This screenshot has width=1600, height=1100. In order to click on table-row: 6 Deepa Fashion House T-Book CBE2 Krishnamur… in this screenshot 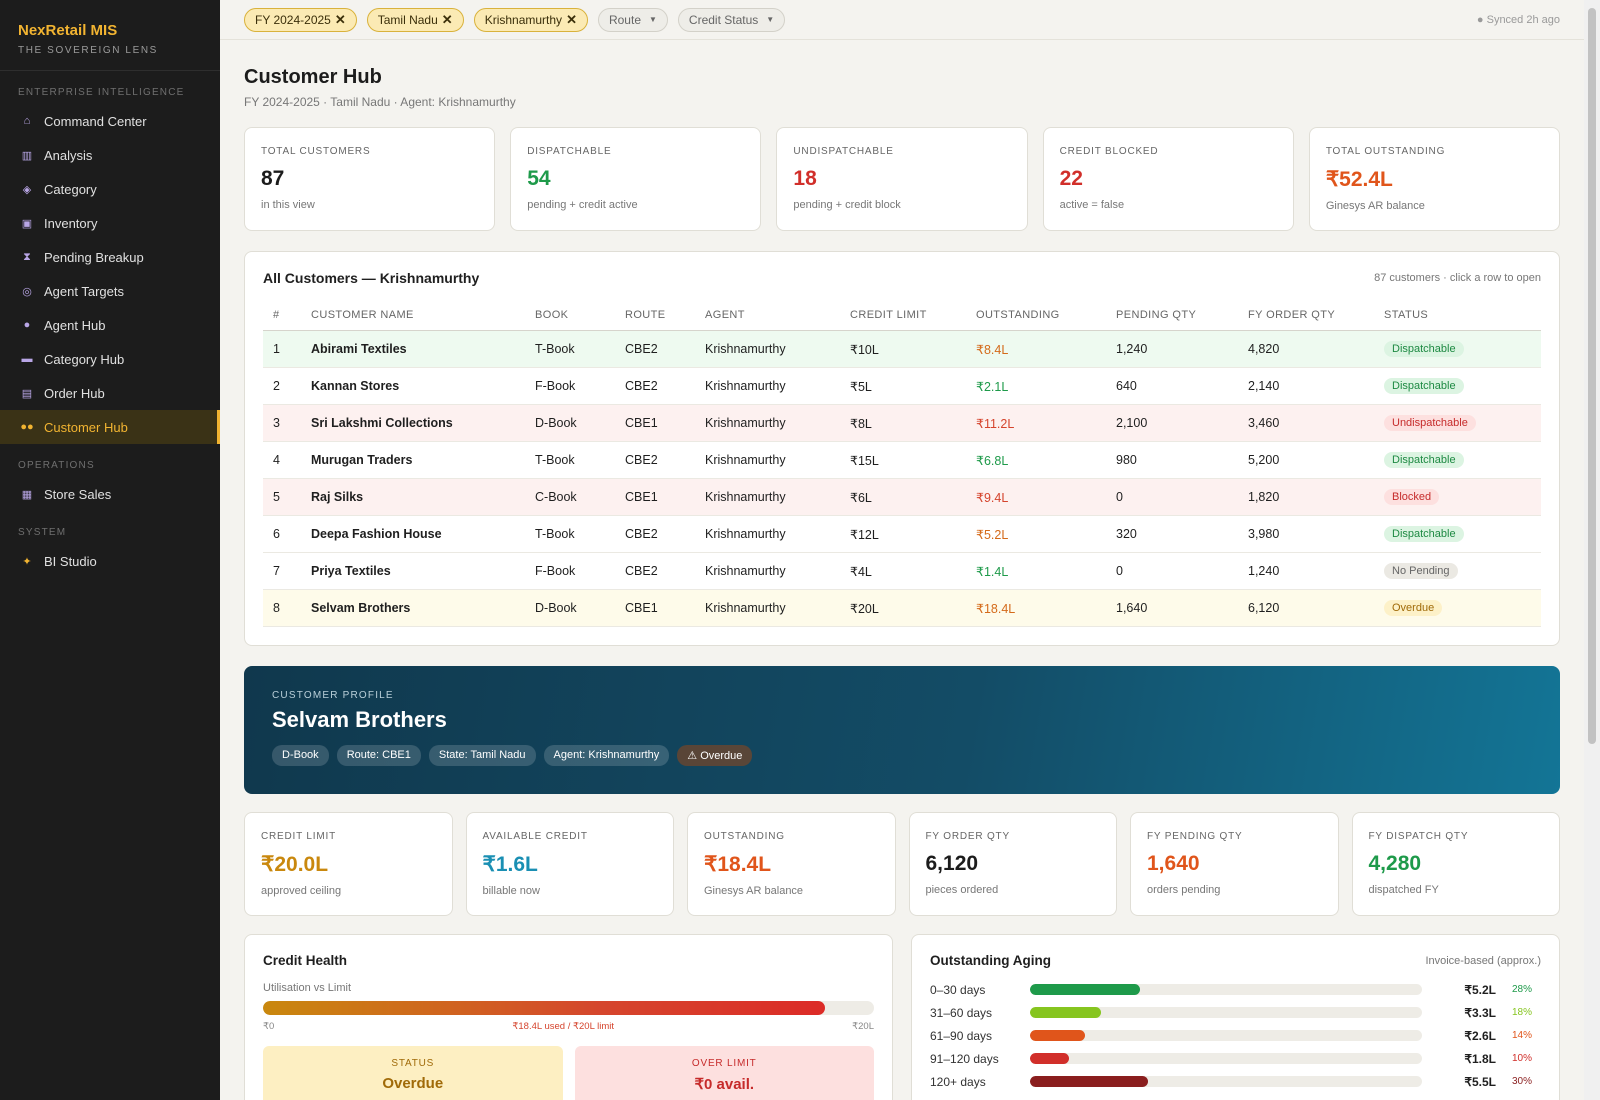, I will do `click(902, 534)`.